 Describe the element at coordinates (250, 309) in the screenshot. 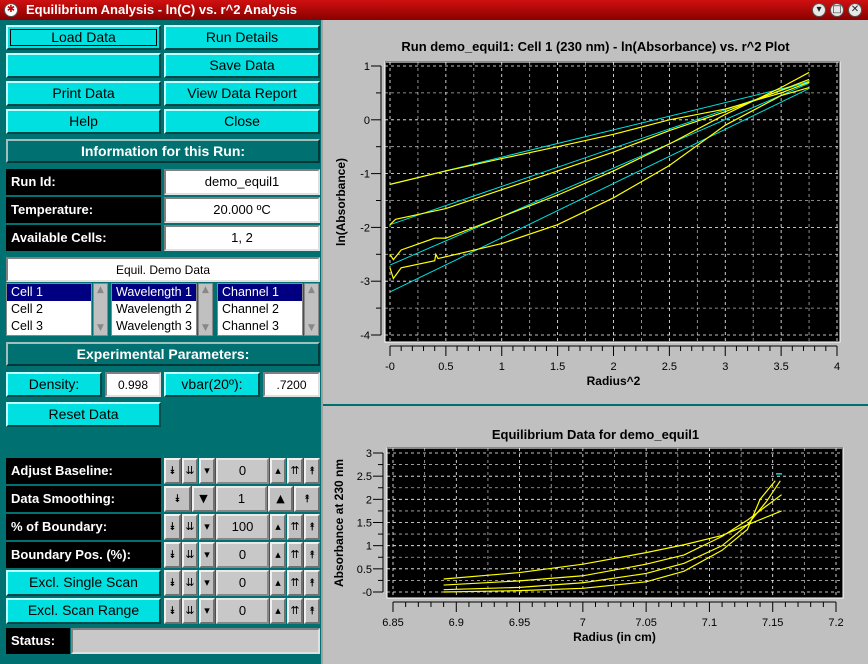

I see `list-item: Channel 2` at that location.